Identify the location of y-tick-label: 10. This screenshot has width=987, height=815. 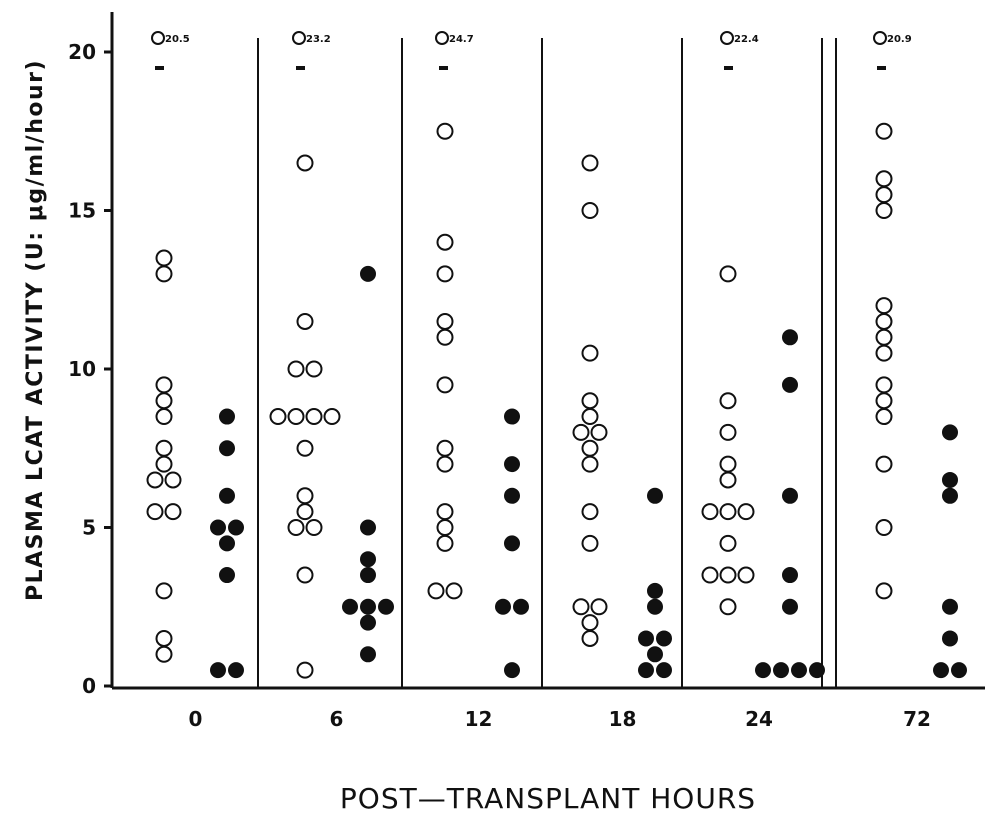
(82, 369).